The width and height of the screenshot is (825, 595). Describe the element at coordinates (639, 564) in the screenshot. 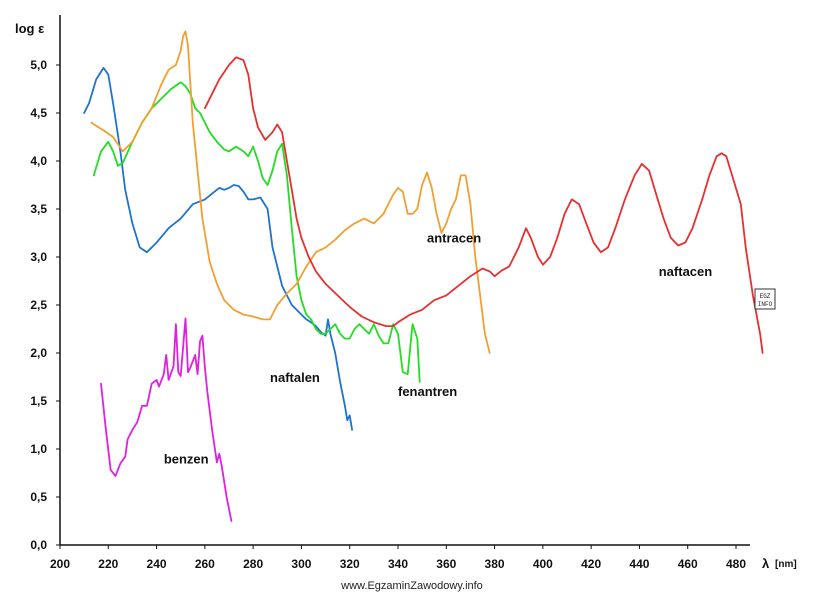

I see `x-tick-label: 440` at that location.